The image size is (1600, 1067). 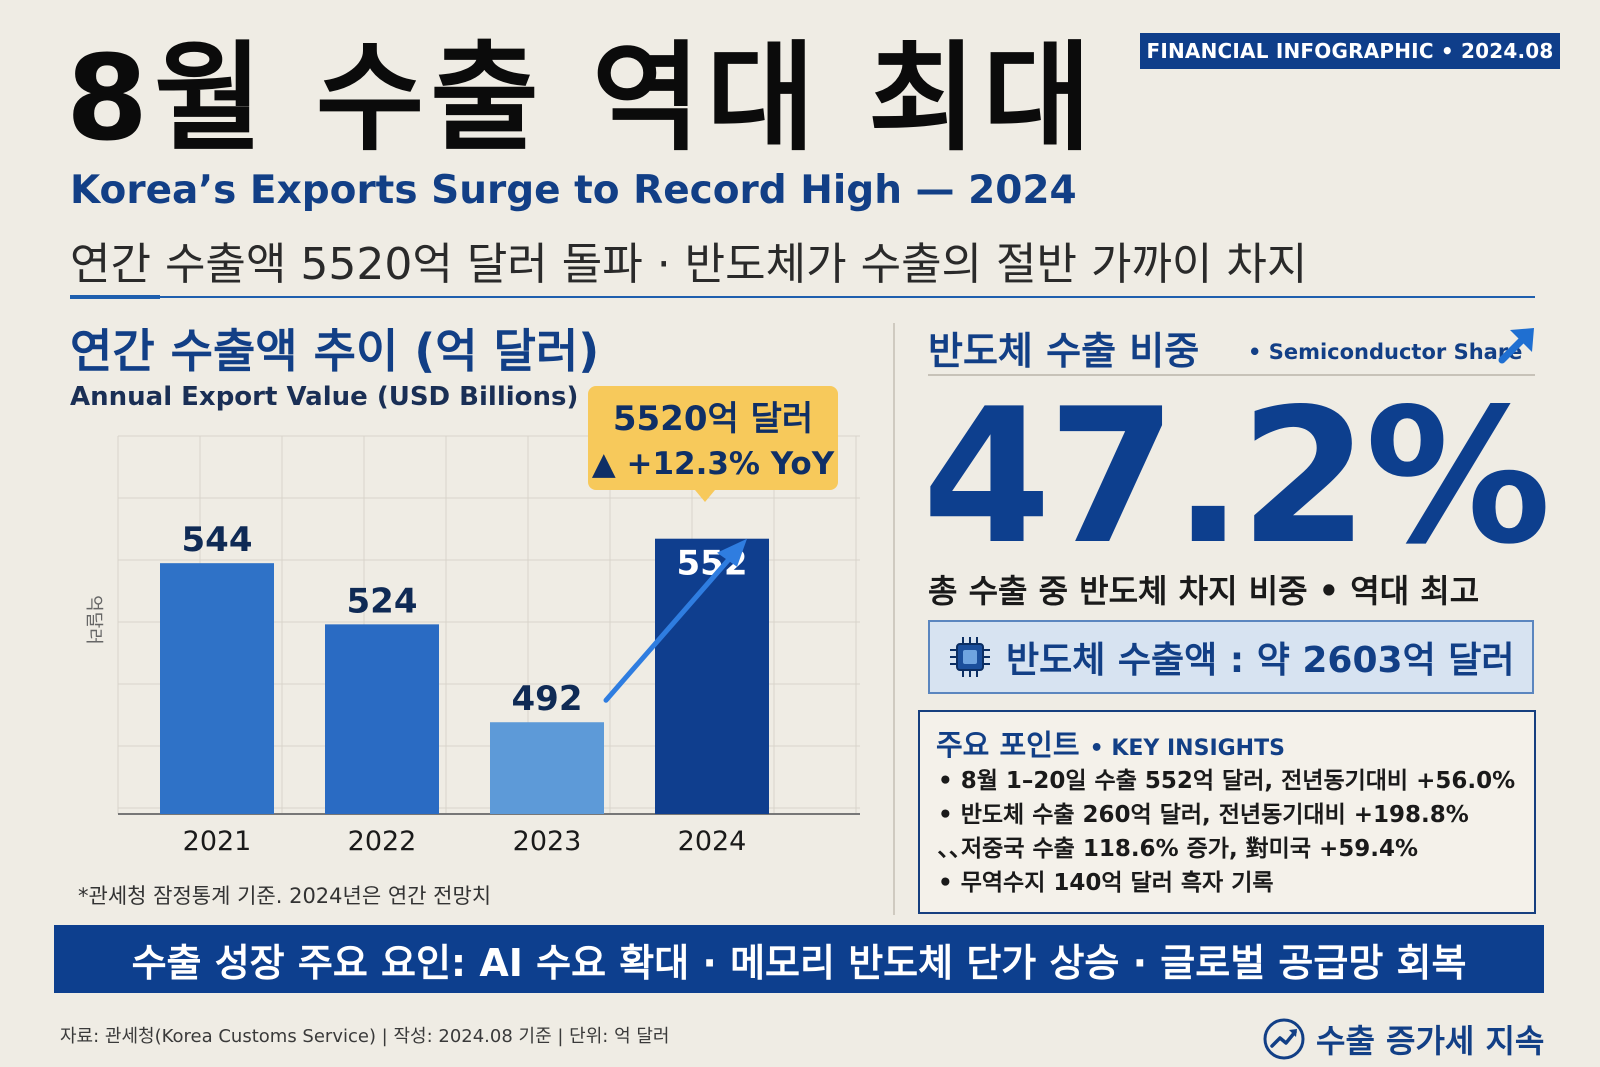 I want to click on footer-trend: 수출 증가세 지속, so click(x=1403, y=1039).